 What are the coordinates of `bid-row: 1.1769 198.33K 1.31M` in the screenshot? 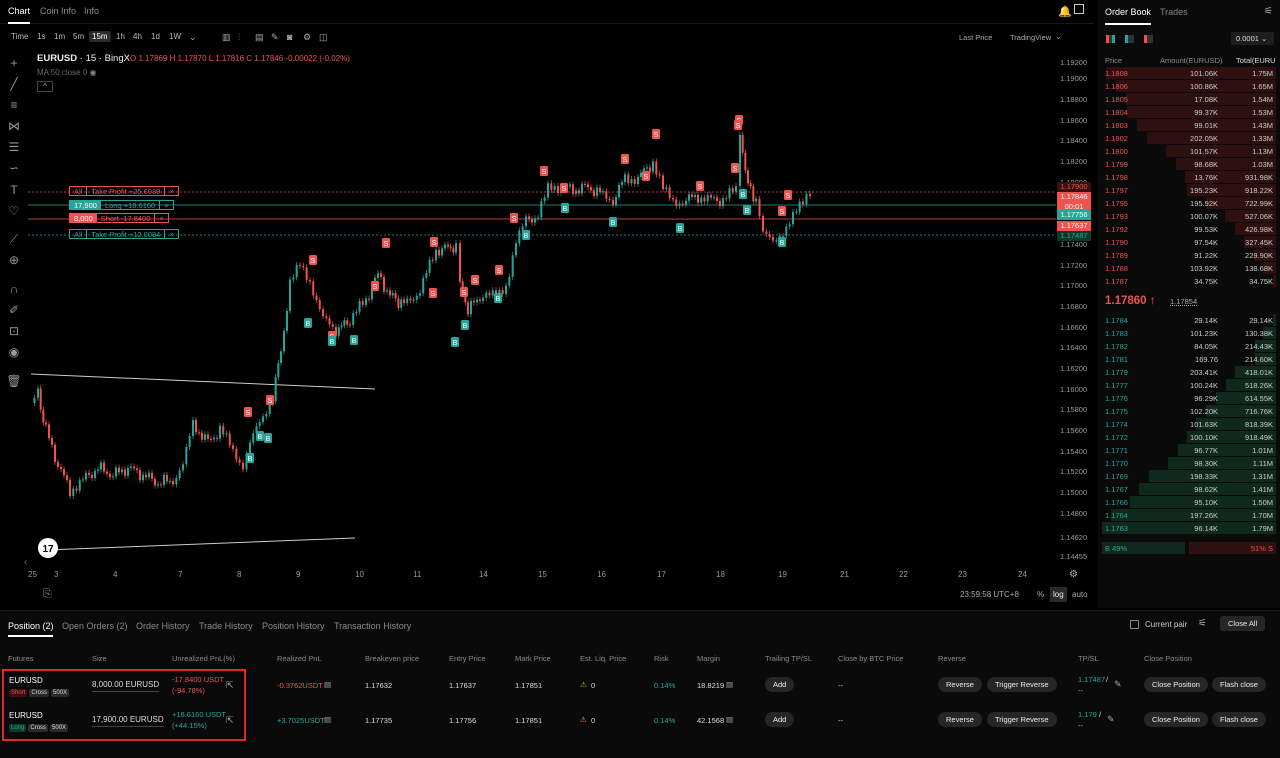 It's located at (1189, 476).